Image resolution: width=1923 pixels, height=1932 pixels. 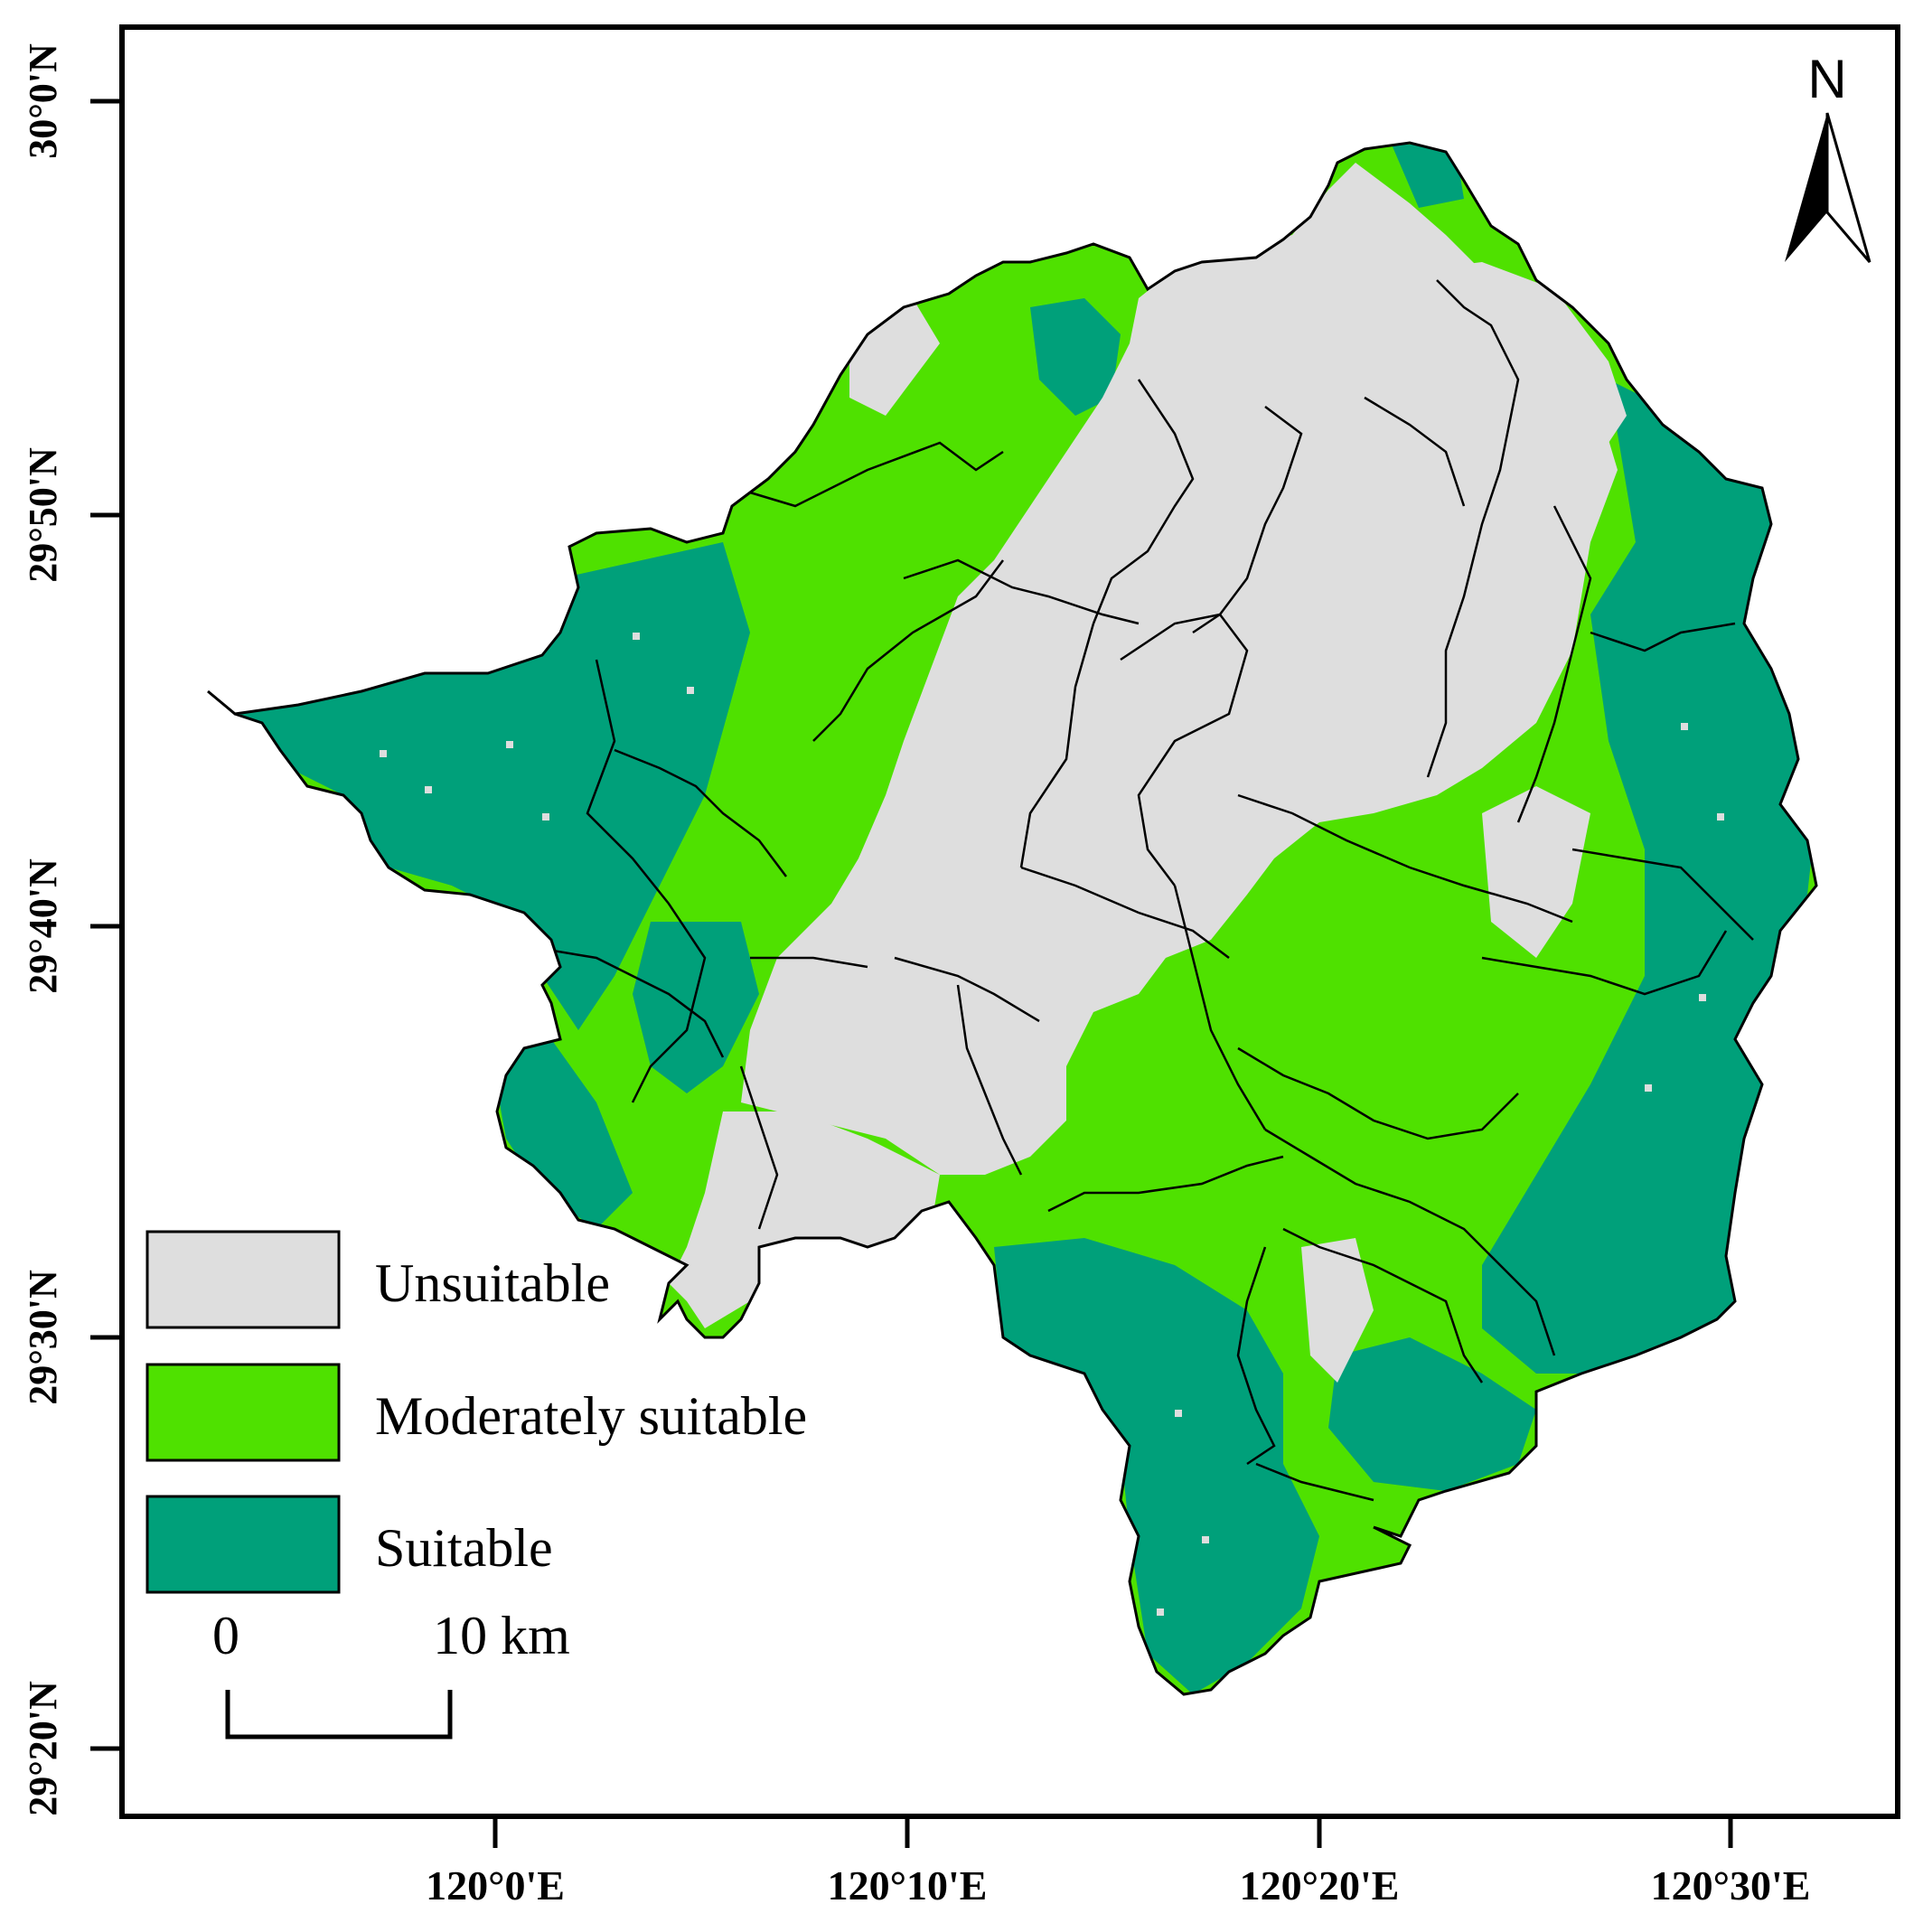 I want to click on lat-tick-label: 30°0'N, so click(x=43, y=101).